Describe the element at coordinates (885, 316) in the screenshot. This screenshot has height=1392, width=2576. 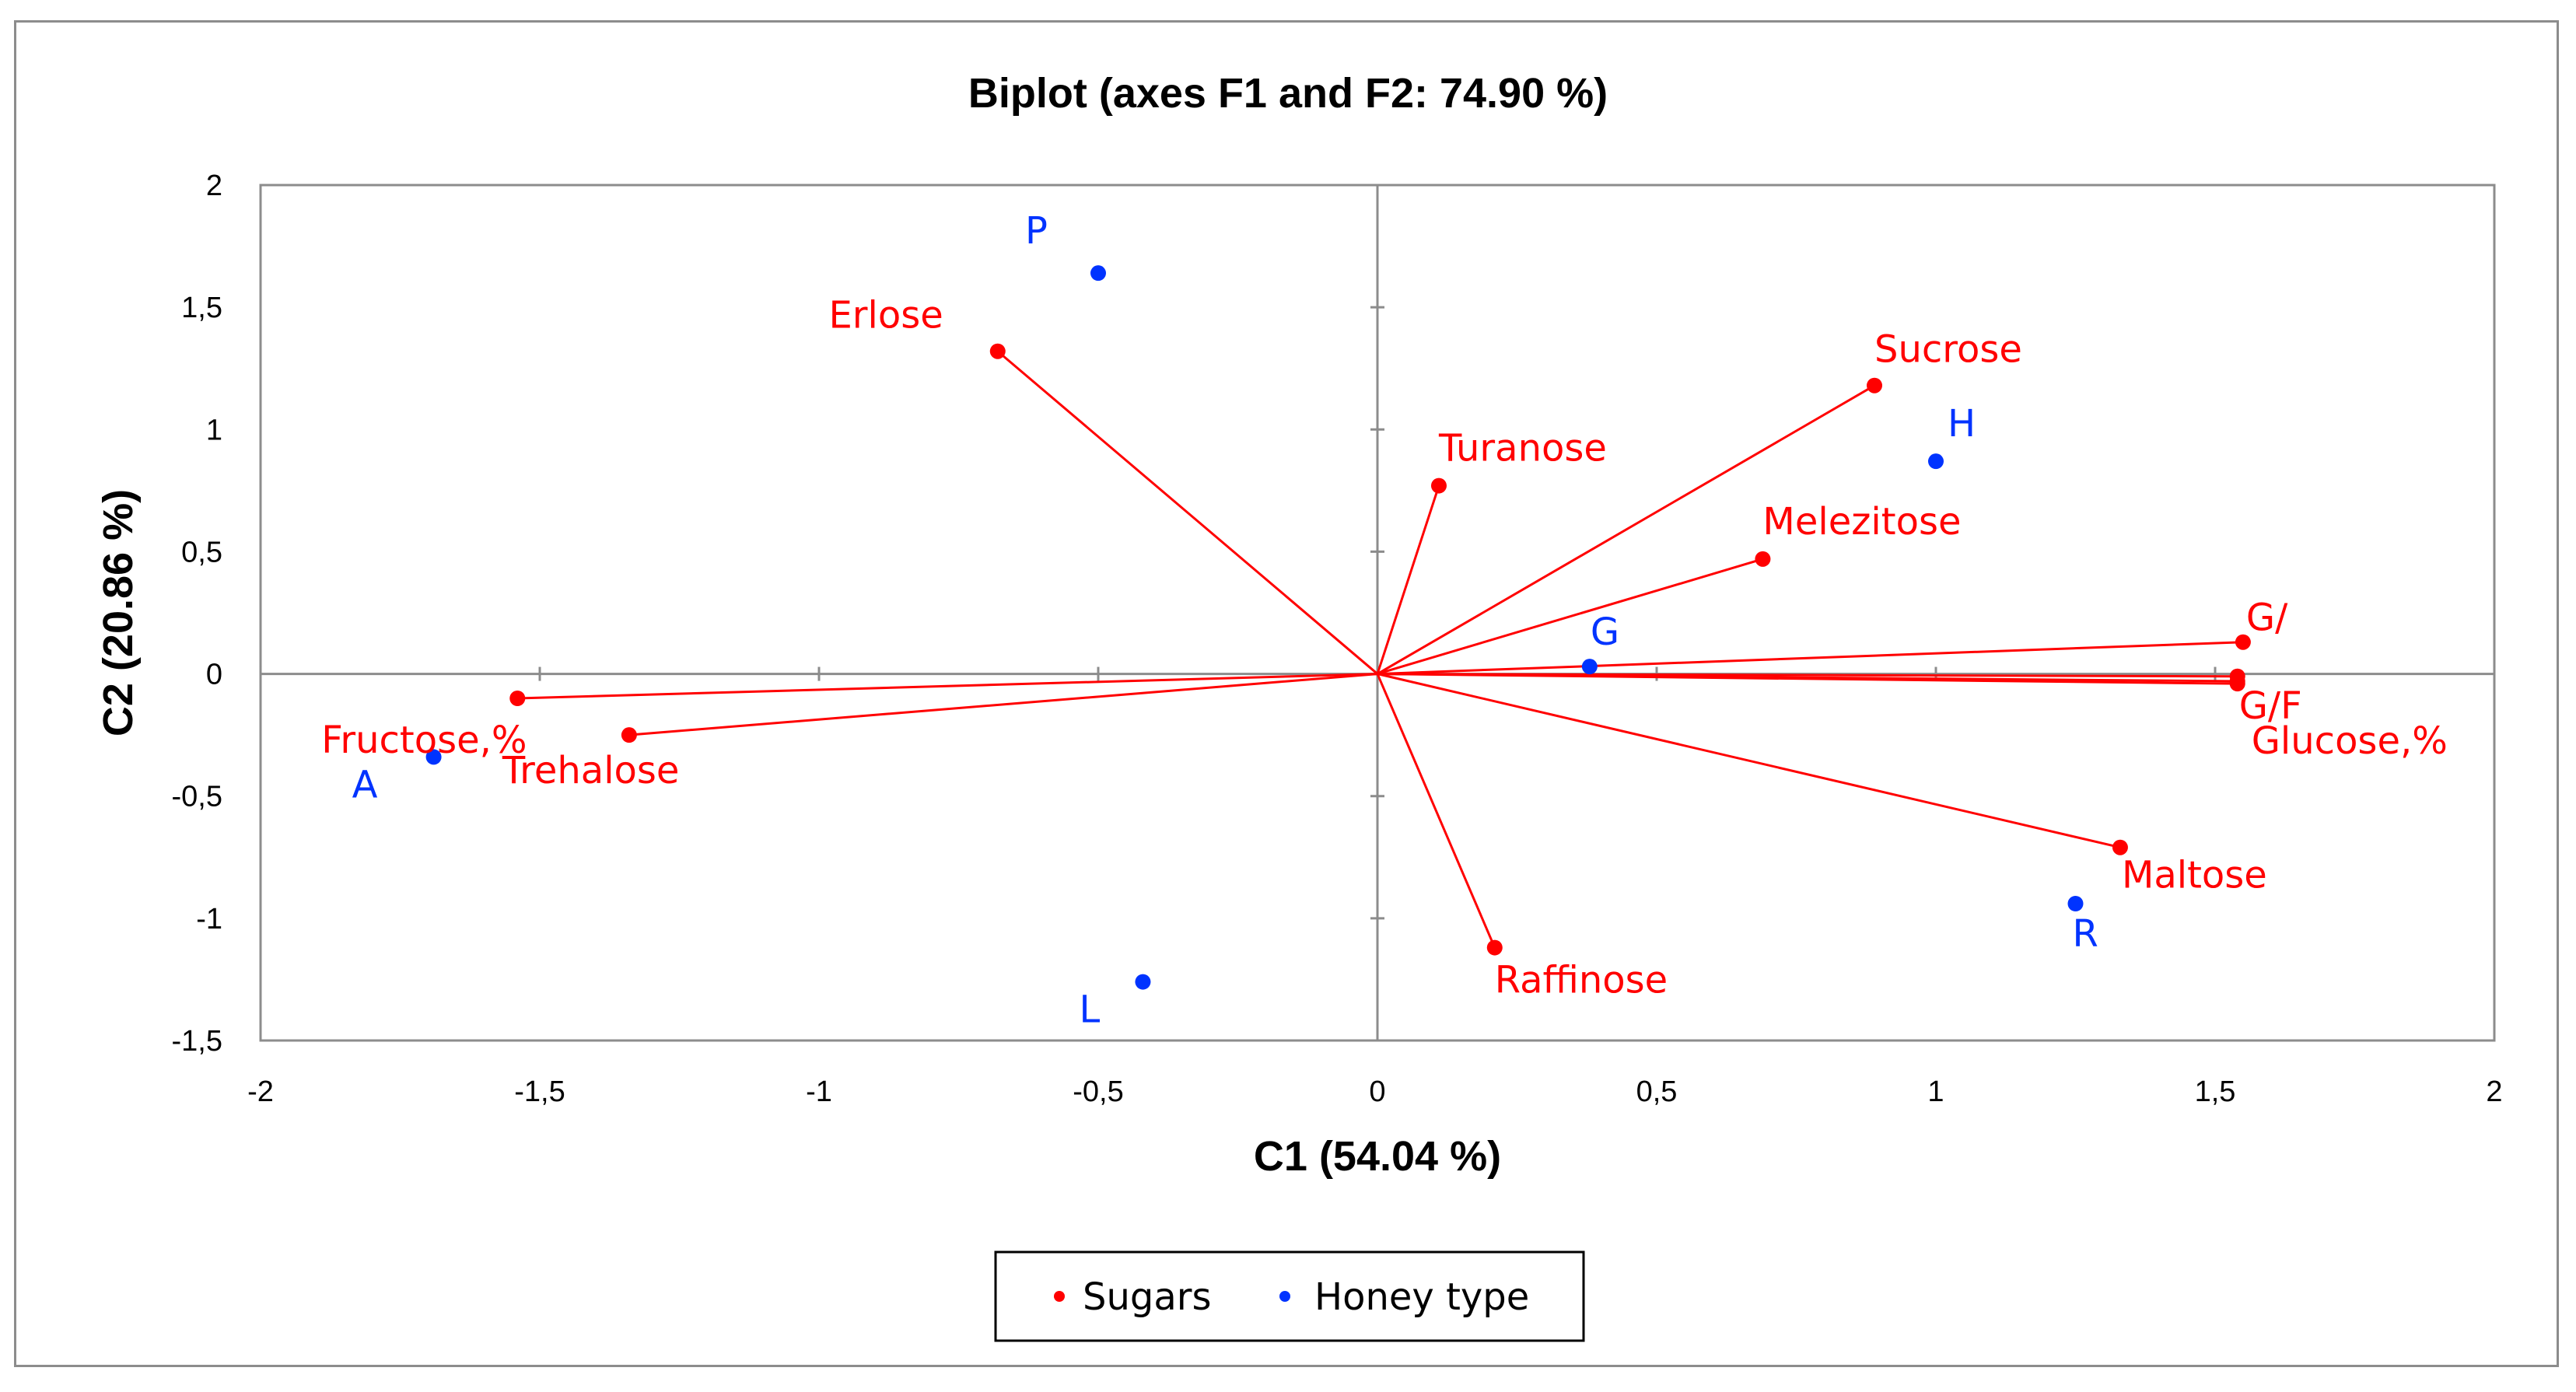
I see `sugars-label-erlose: Erlose` at that location.